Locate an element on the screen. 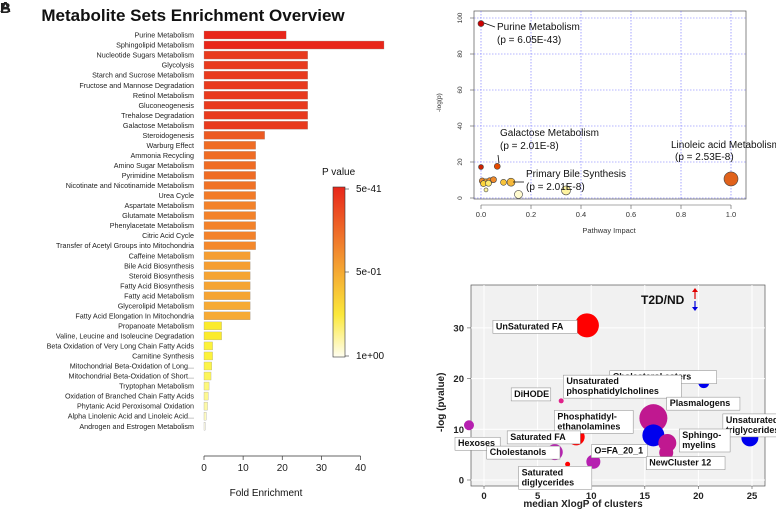 This screenshot has width=776, height=510. impact-y-tick-label: 40 is located at coordinates (460, 126).